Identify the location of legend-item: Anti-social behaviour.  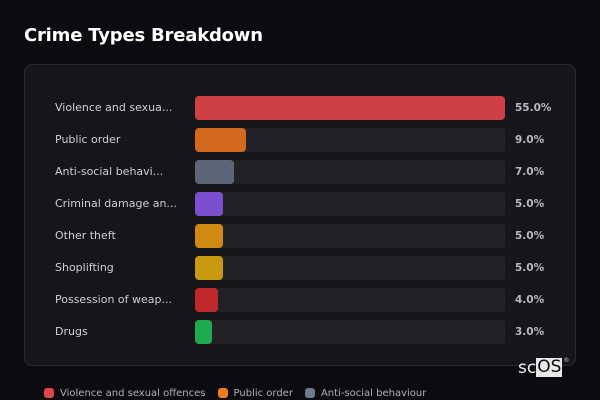
(365, 393).